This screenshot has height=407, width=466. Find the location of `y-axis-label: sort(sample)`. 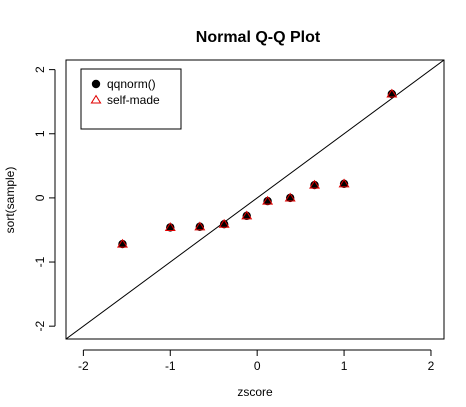

y-axis-label: sort(sample) is located at coordinates (10, 200).